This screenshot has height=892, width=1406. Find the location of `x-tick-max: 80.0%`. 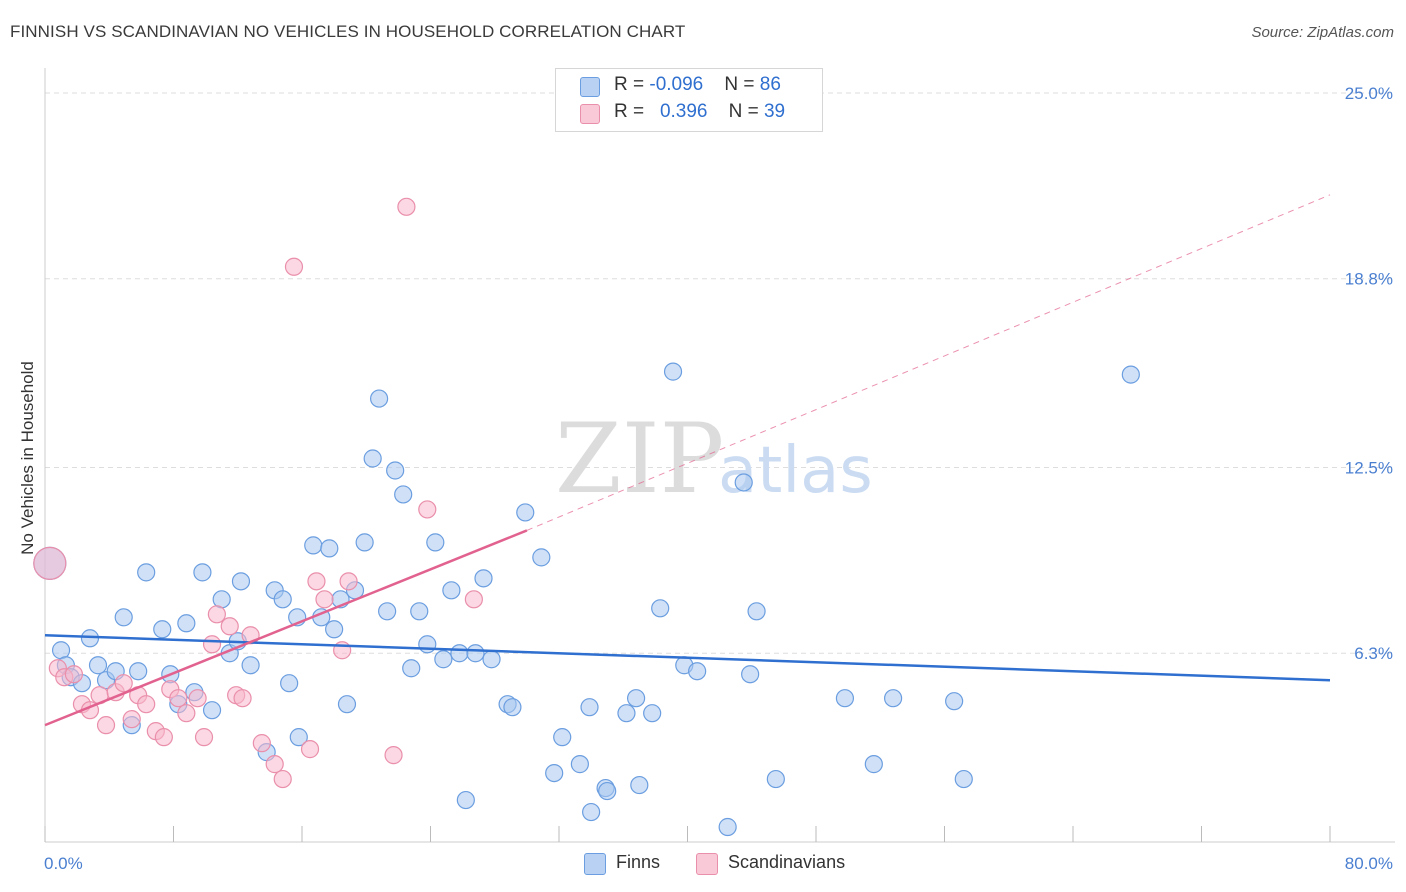

x-tick-max: 80.0% is located at coordinates (1369, 863).